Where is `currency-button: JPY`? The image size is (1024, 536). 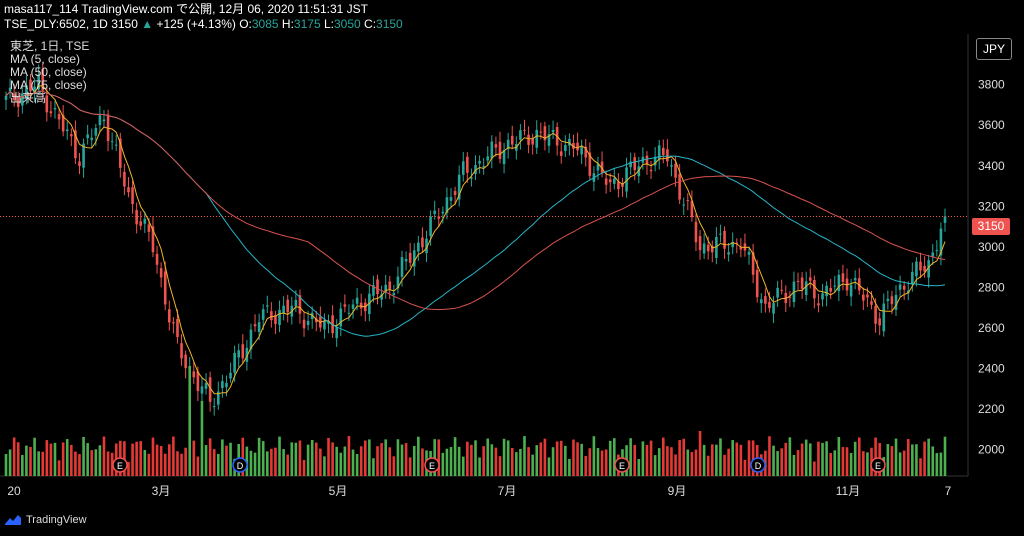 currency-button: JPY is located at coordinates (994, 49).